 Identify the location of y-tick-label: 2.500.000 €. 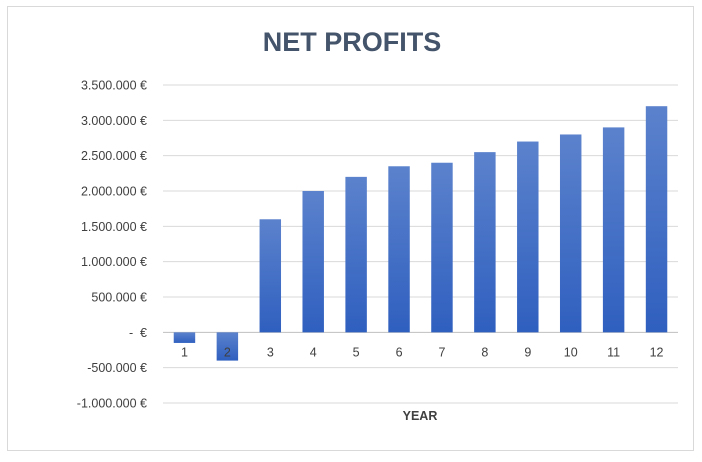
(114, 156).